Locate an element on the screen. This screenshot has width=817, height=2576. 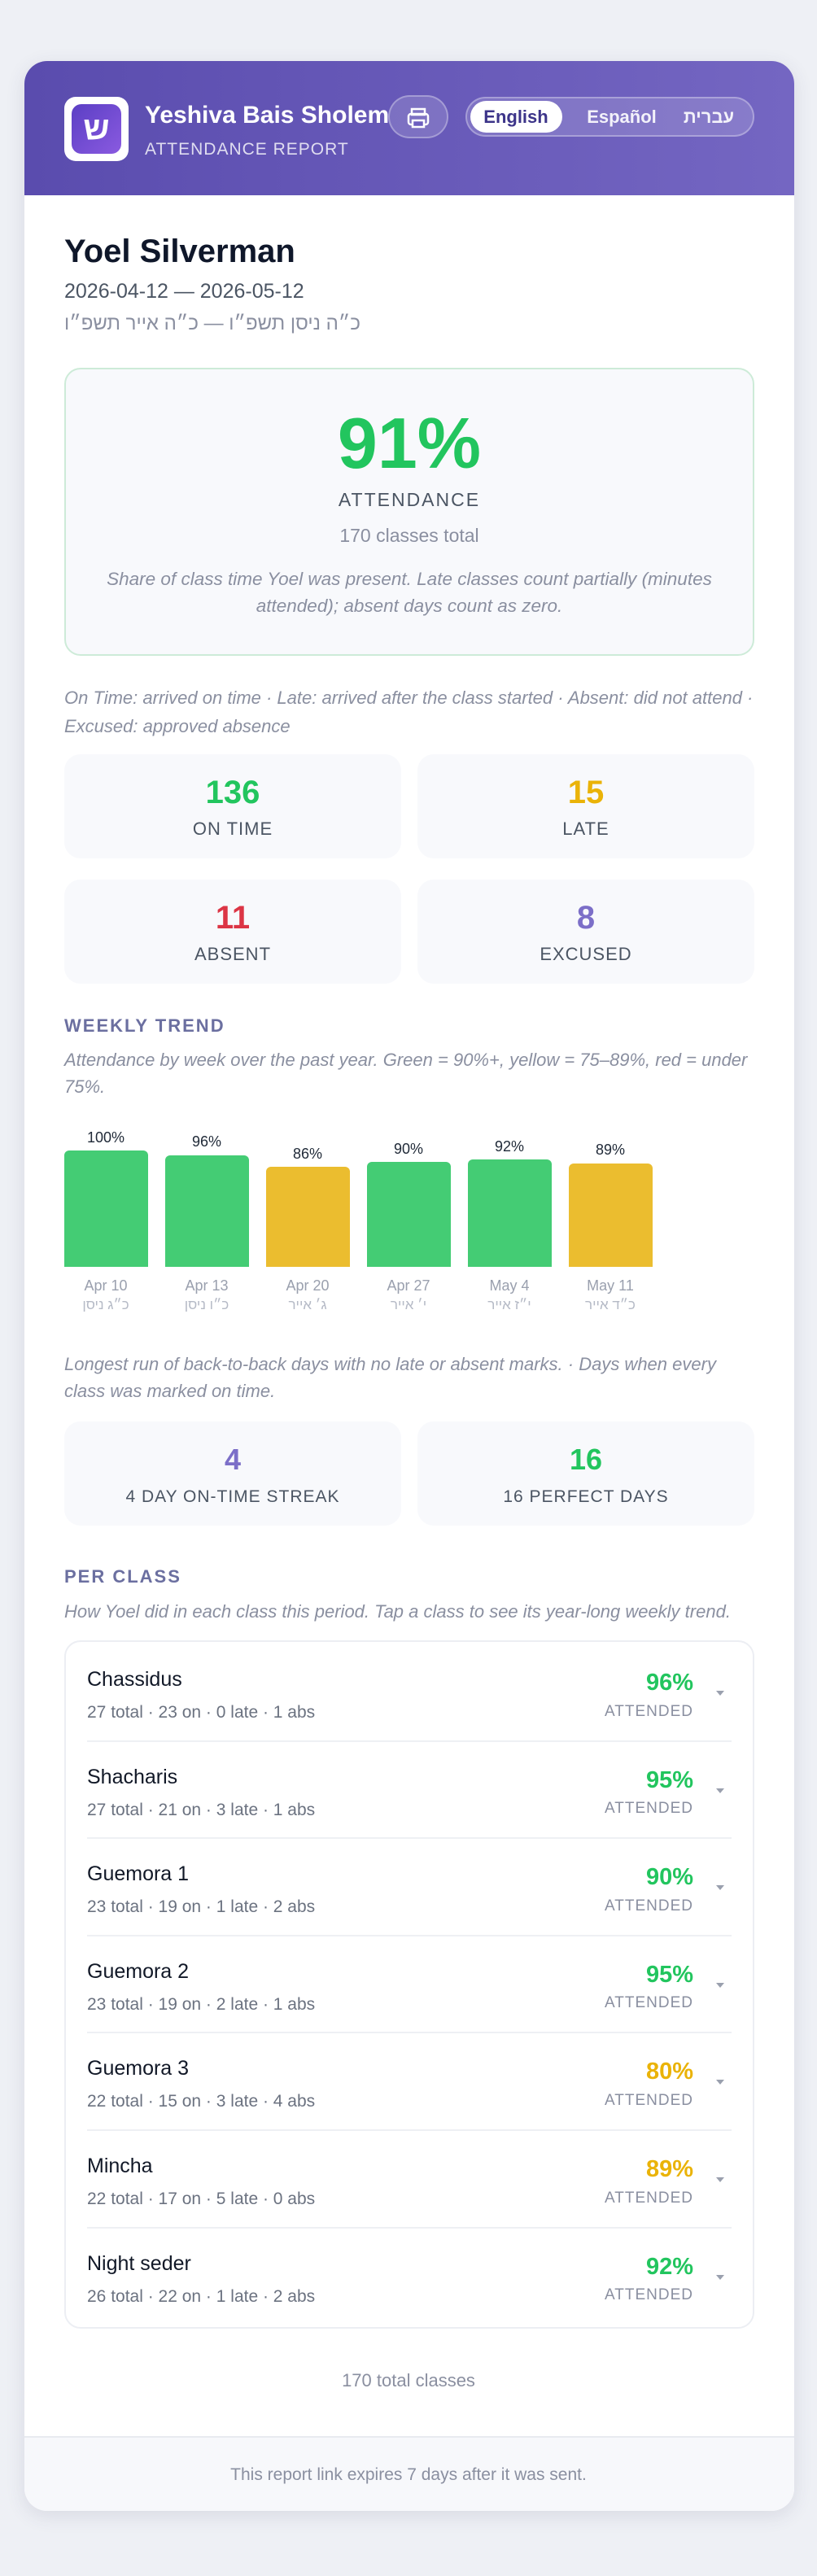
class-detail: 22 total · 15 on · 3 late · 4 abs is located at coordinates (201, 2101).